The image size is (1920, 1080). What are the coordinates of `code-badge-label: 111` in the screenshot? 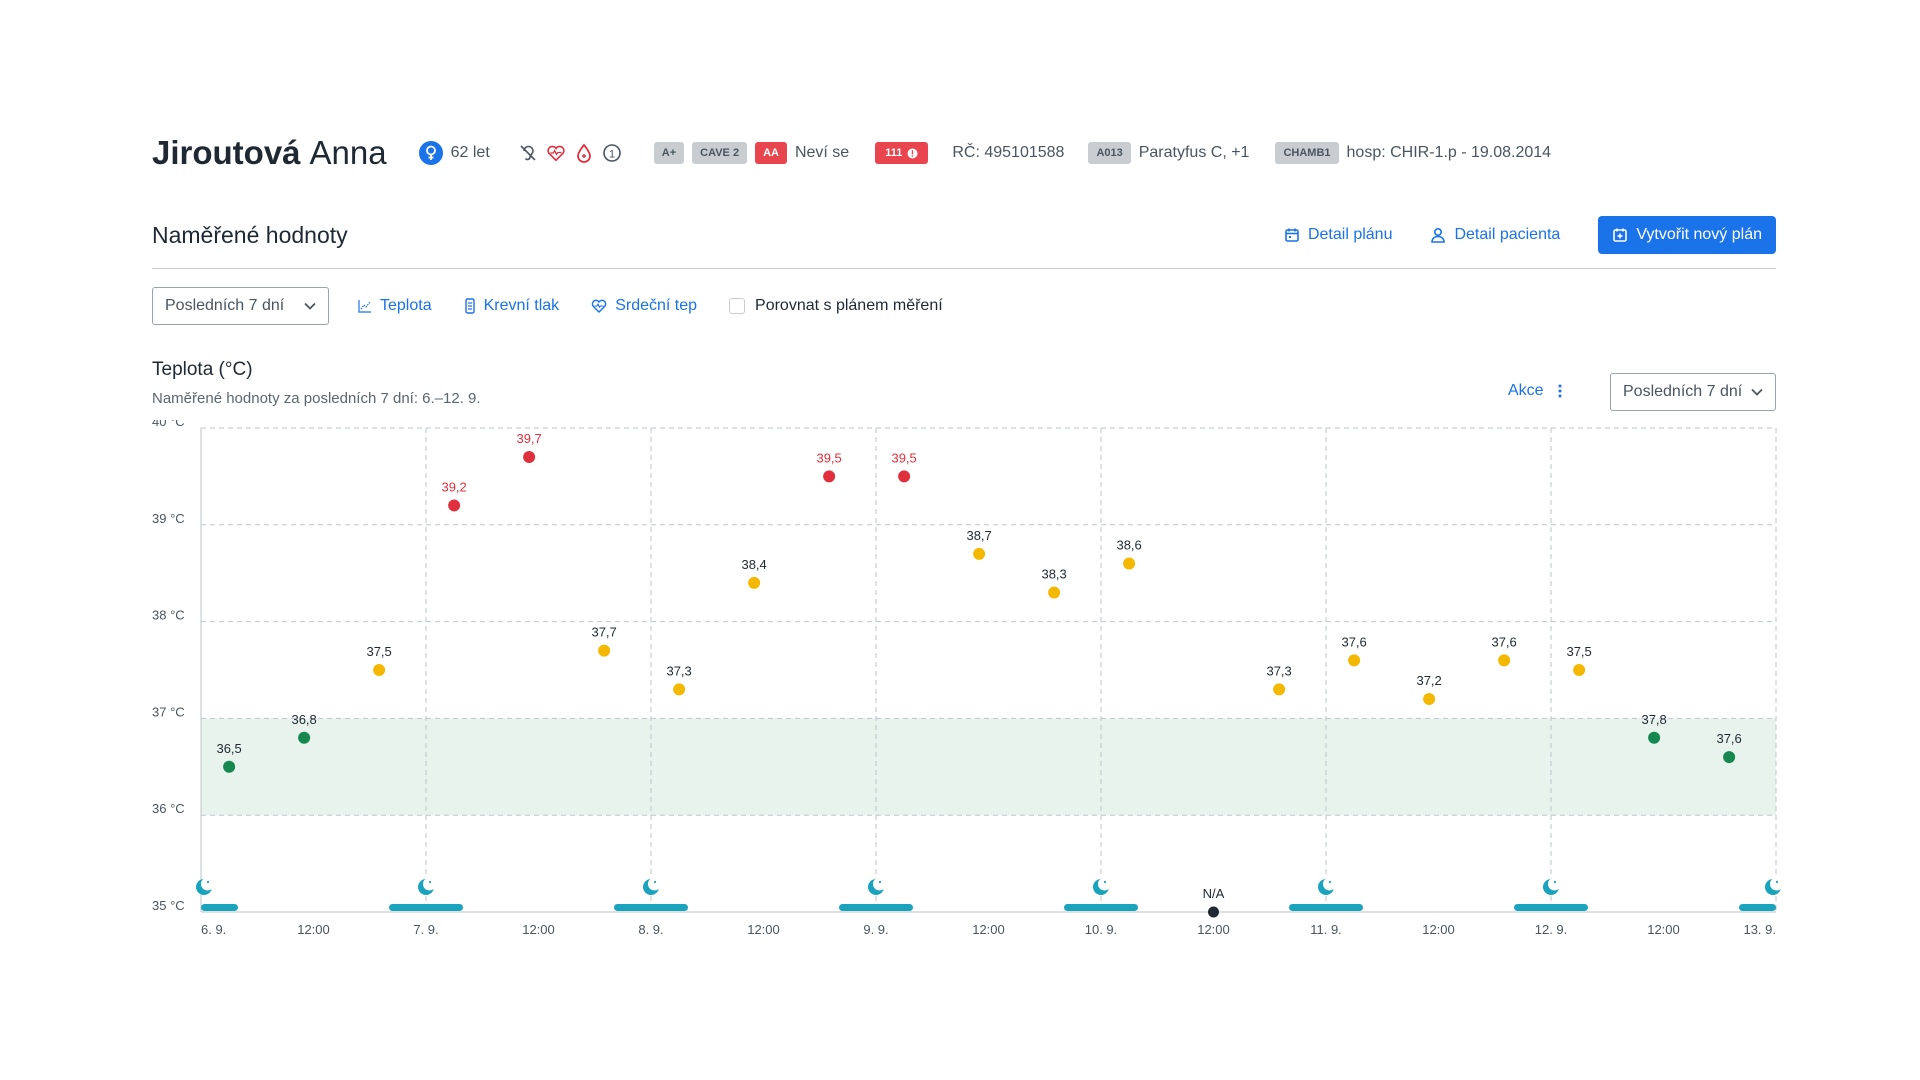 It's located at (894, 153).